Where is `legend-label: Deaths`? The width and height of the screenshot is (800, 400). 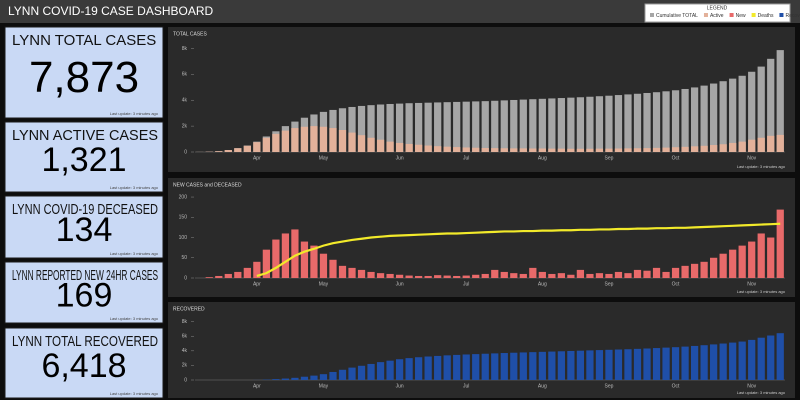
legend-label: Deaths is located at coordinates (766, 16).